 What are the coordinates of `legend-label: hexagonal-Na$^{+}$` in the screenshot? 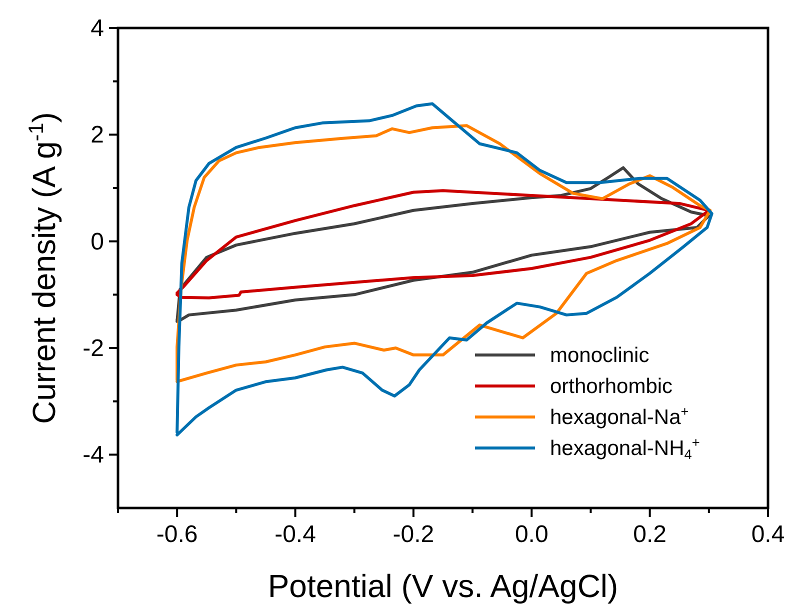 It's located at (619, 416).